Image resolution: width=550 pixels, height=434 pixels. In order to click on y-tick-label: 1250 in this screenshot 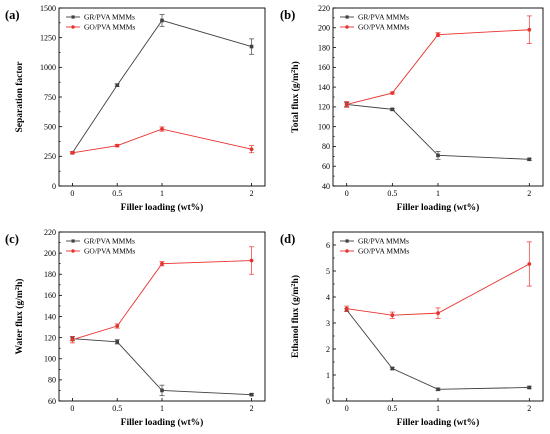, I will do `click(48, 37)`.